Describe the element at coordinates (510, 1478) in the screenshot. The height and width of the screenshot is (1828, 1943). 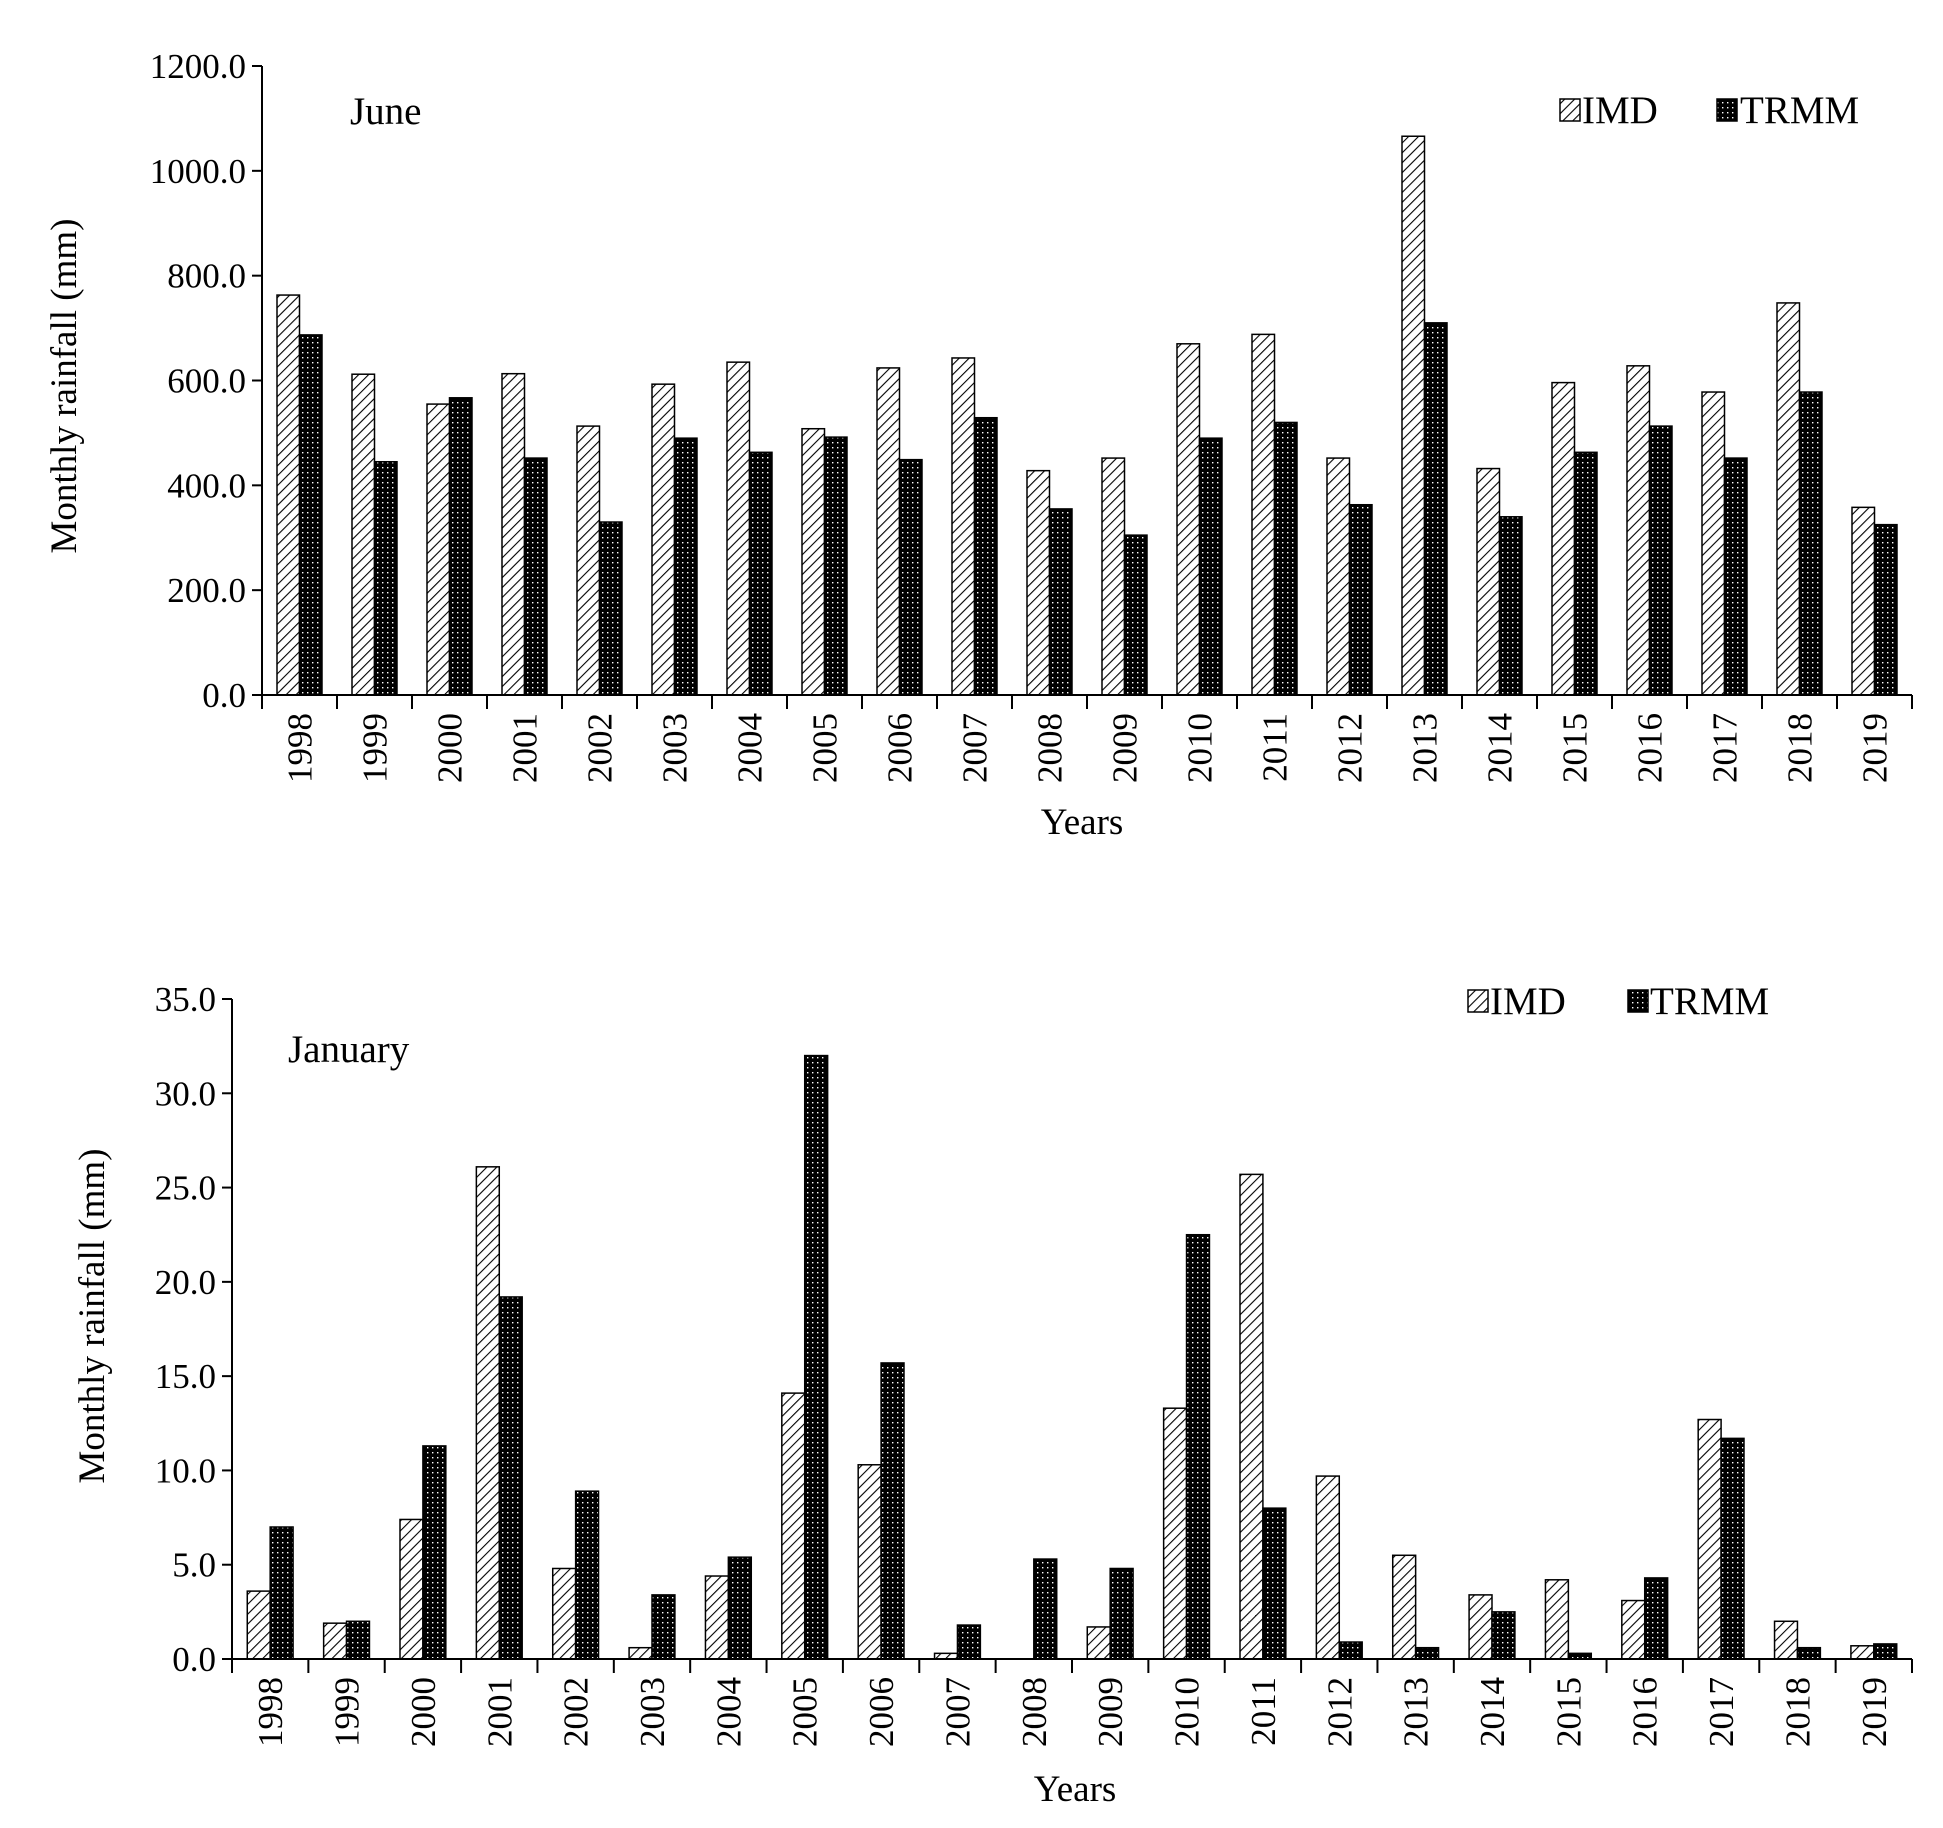
I see `january-bar-trmm-2001` at that location.